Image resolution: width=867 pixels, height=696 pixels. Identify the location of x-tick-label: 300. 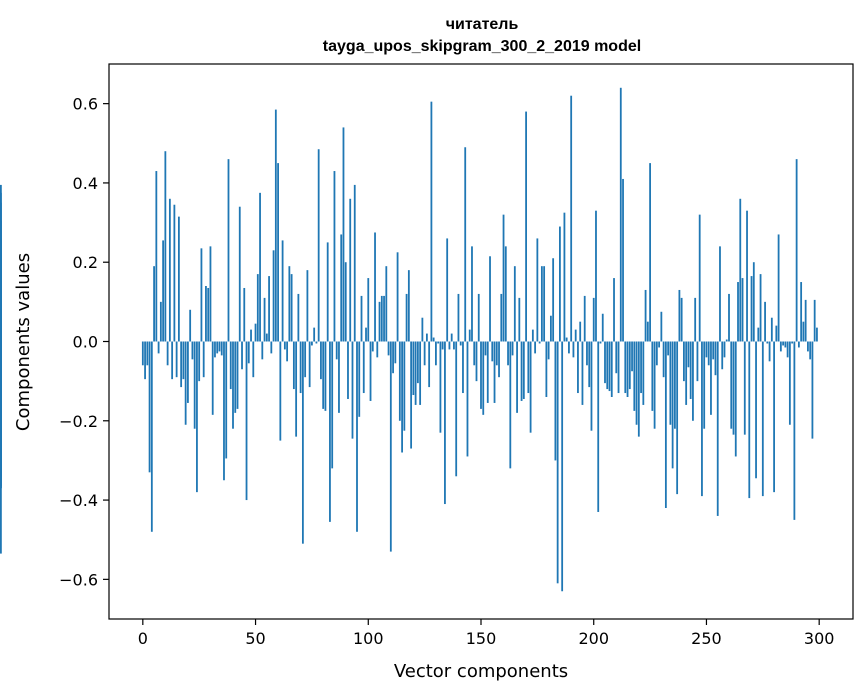
(819, 638).